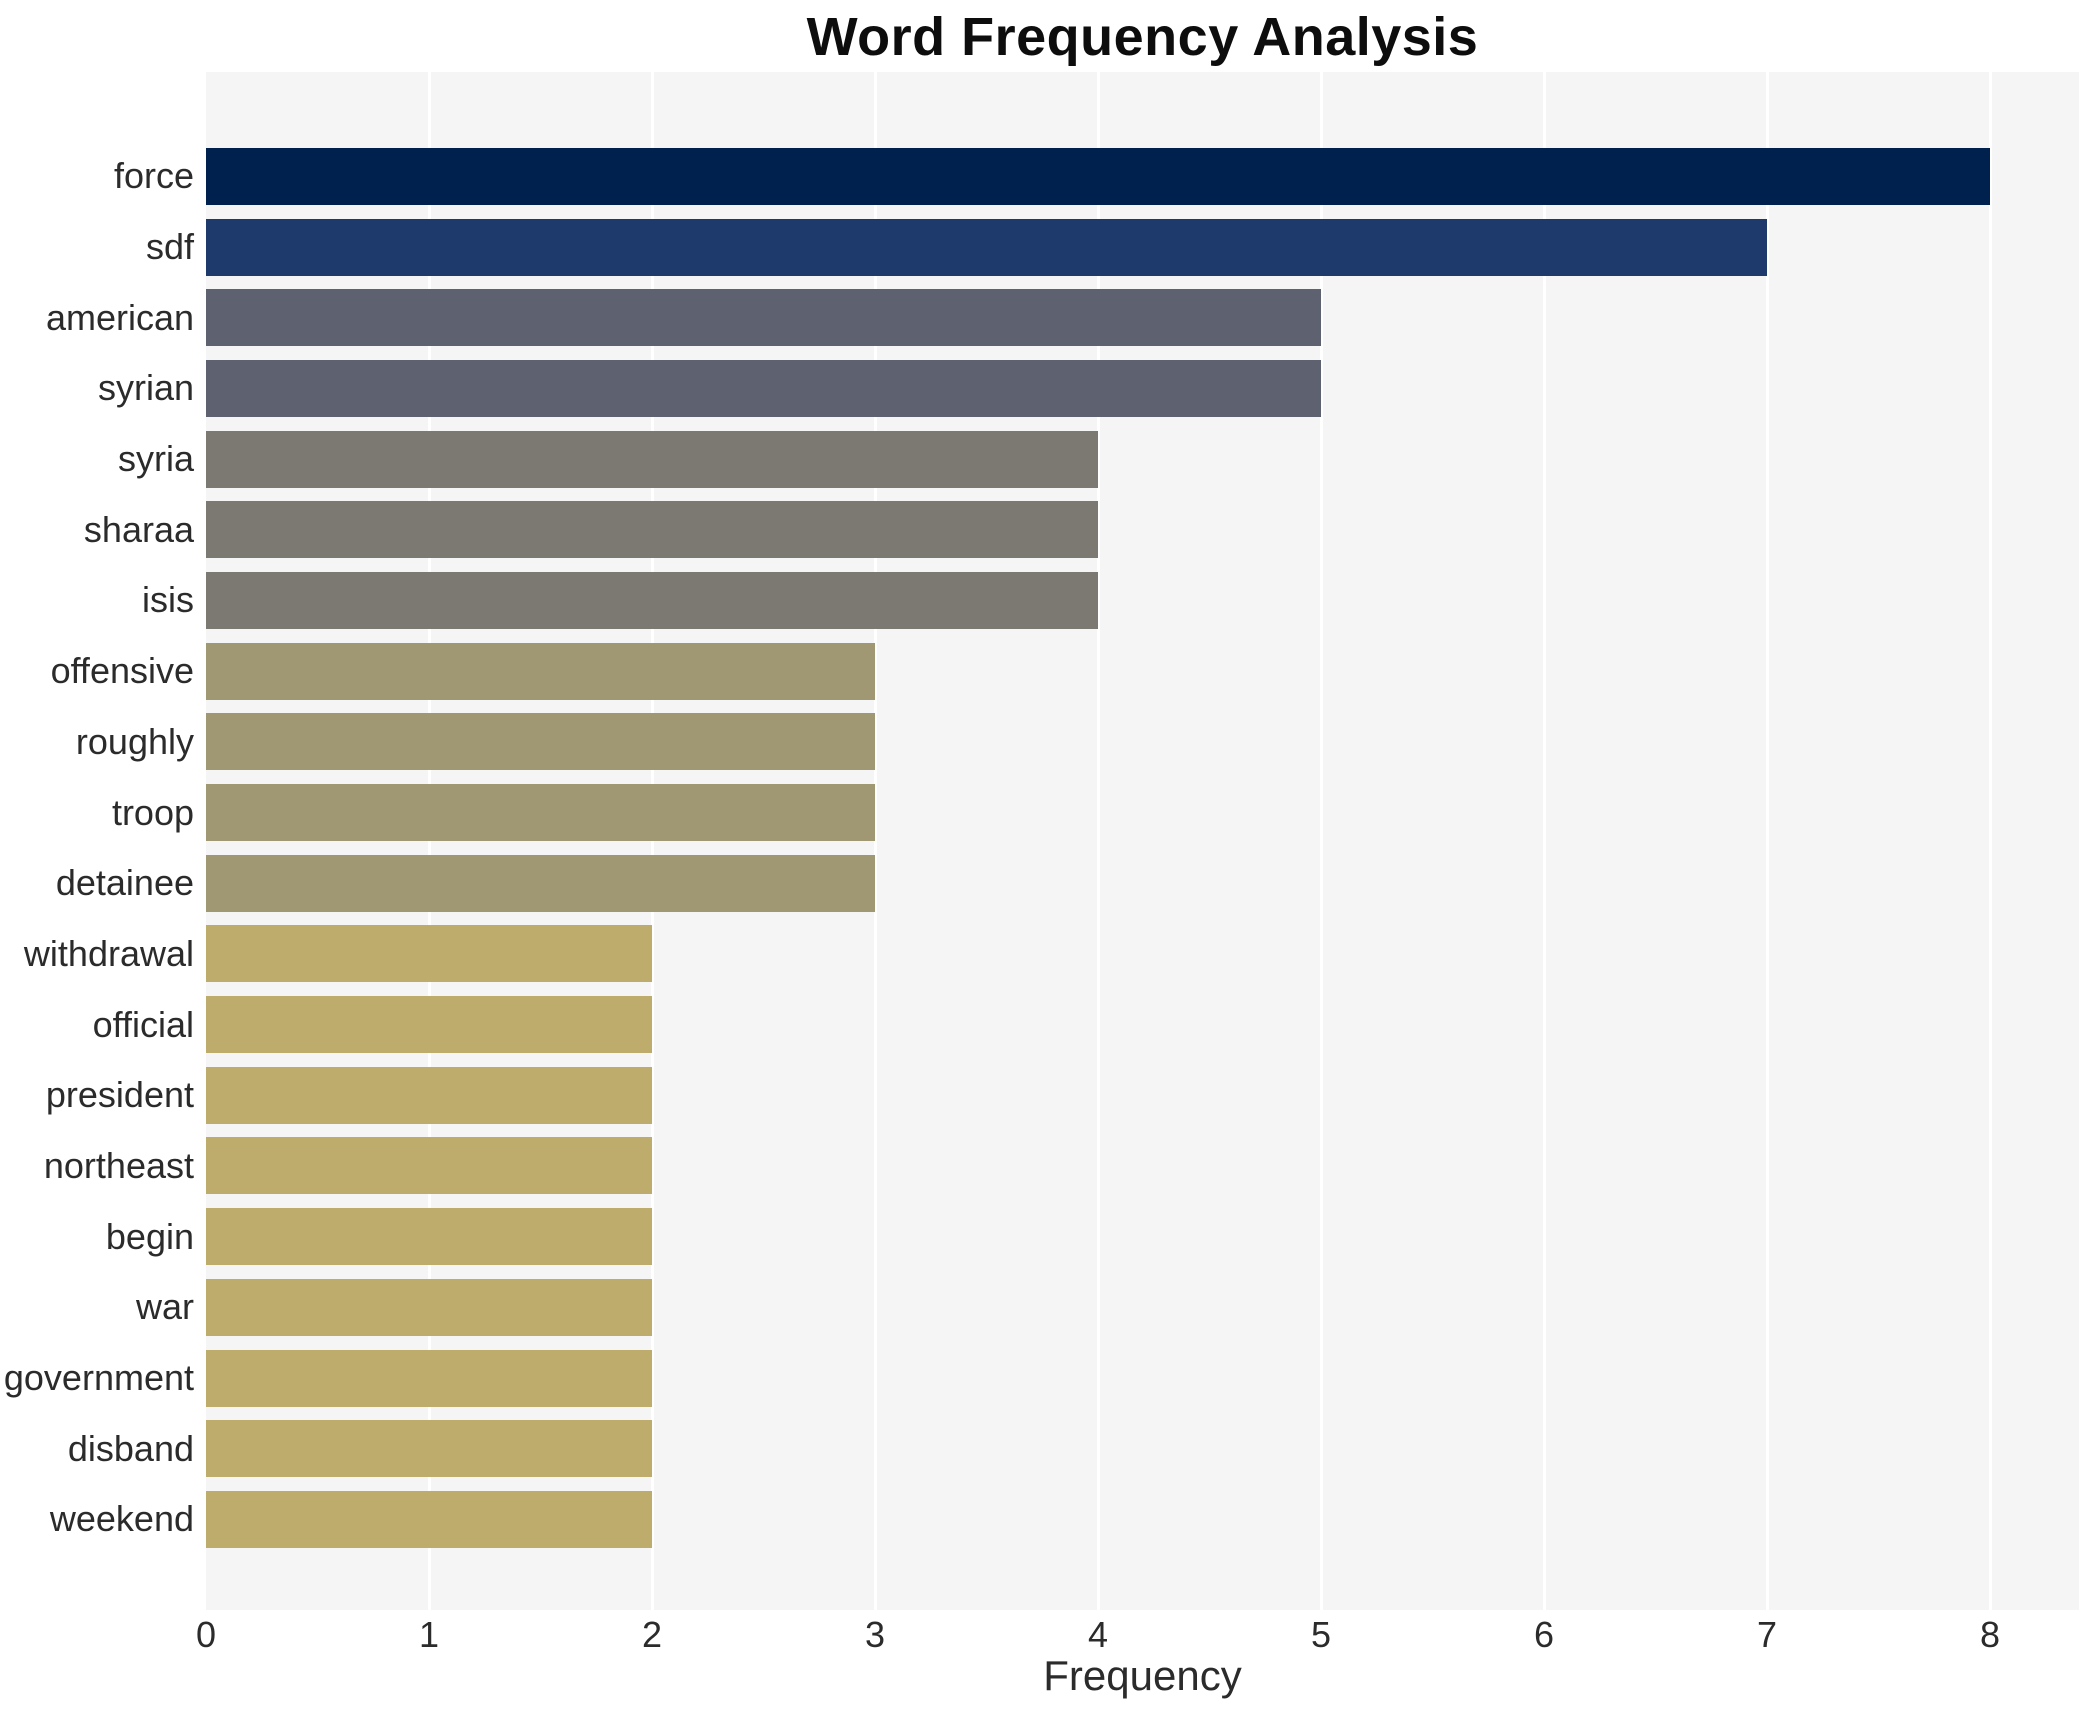 This screenshot has height=1710, width=2085. Describe the element at coordinates (153, 176) in the screenshot. I see `y-tick-label: force` at that location.